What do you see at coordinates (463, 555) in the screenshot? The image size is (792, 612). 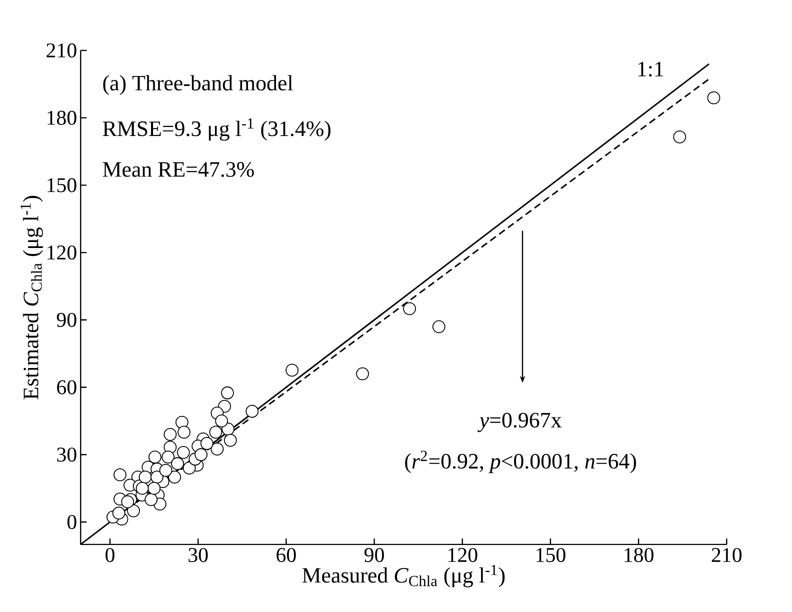 I see `x-tick-label: 120` at bounding box center [463, 555].